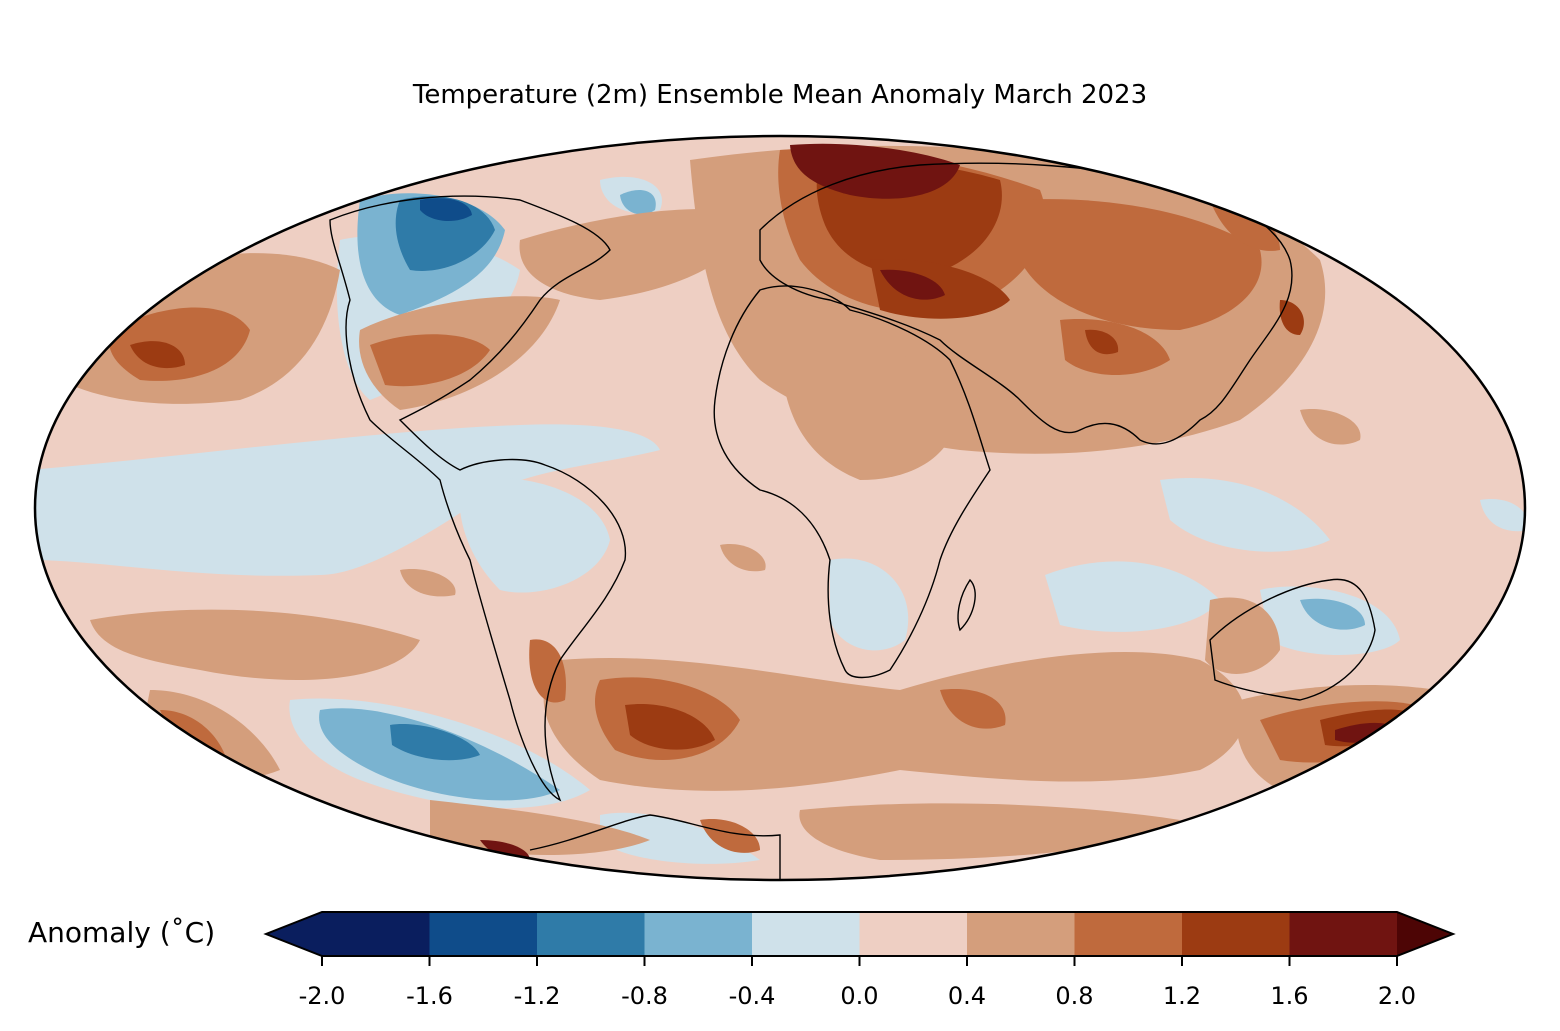 The image size is (1560, 1031). I want to click on africa-coastline, so click(852, 482).